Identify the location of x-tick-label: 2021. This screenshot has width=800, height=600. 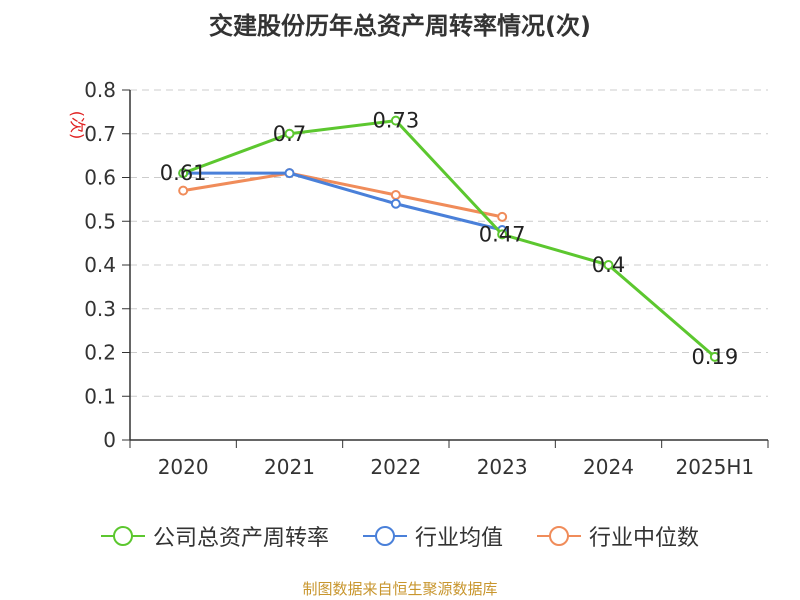
(289, 467).